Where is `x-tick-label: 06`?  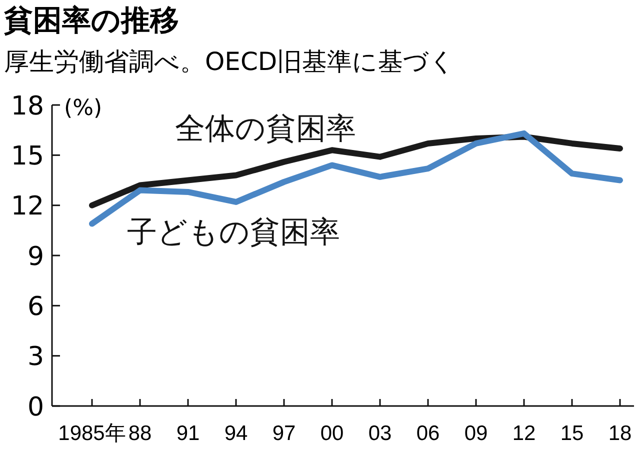
x-tick-label: 06 is located at coordinates (428, 433).